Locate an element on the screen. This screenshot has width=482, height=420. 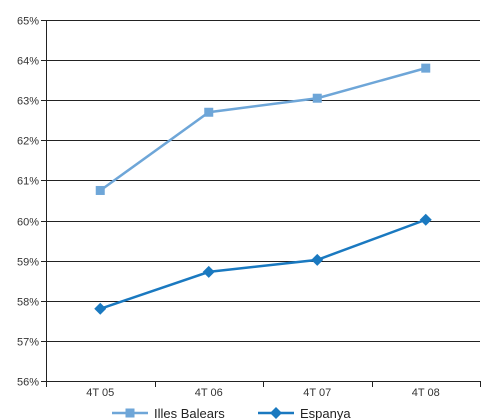
y-tick-label: 61% is located at coordinates (28, 182).